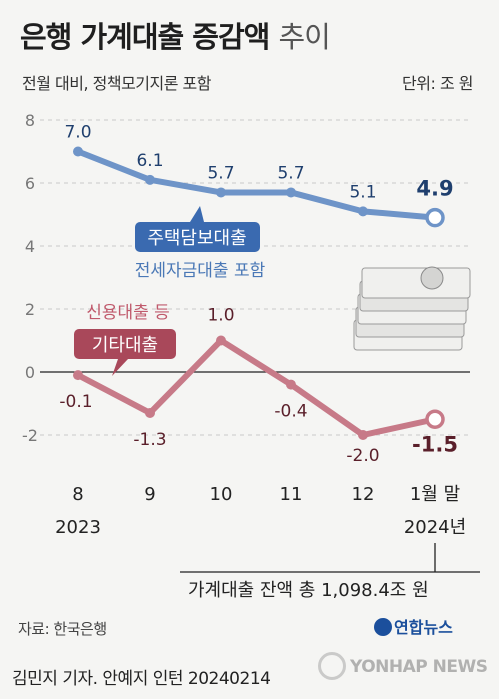 The width and height of the screenshot is (499, 699). Describe the element at coordinates (30, 246) in the screenshot. I see `y-tick-label: 4` at that location.